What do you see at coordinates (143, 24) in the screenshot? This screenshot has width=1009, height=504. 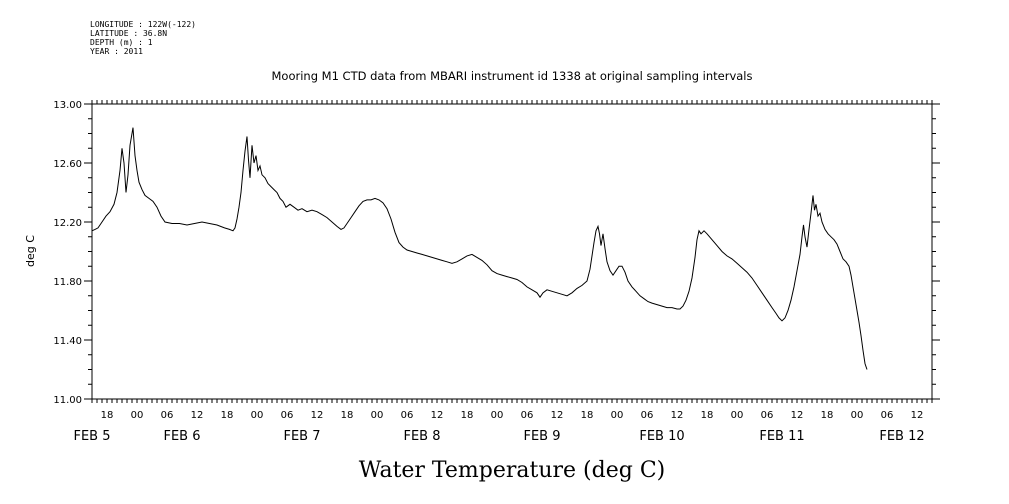 I see `longitude-label: LONGITUDE : 122W(-122)` at bounding box center [143, 24].